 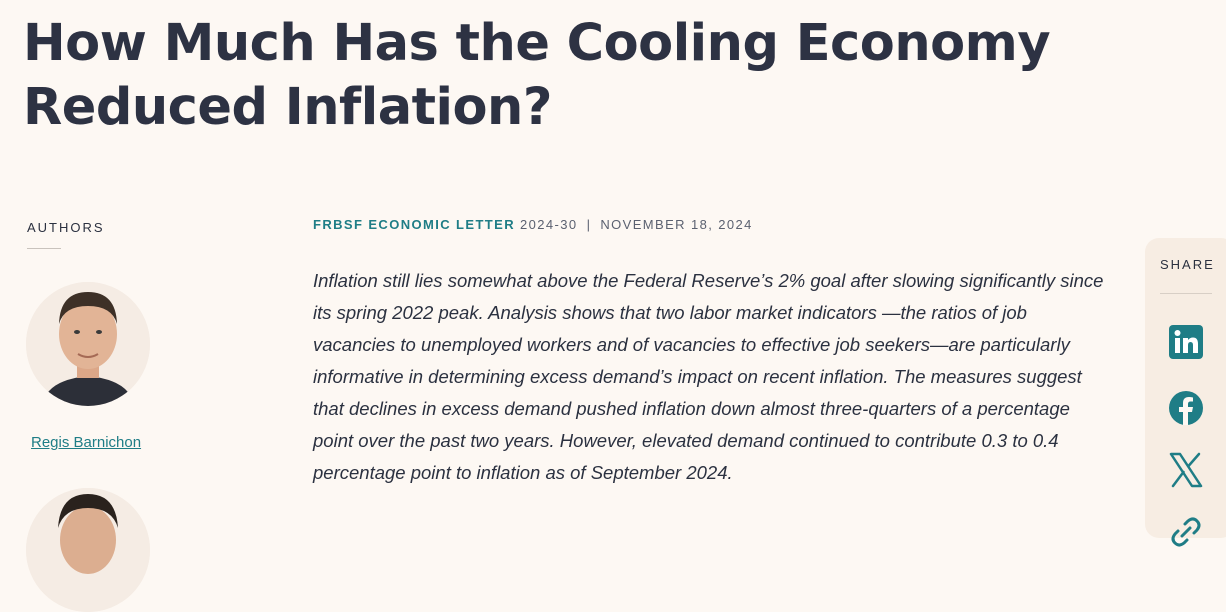 I want to click on share-divider, so click(x=1186, y=293).